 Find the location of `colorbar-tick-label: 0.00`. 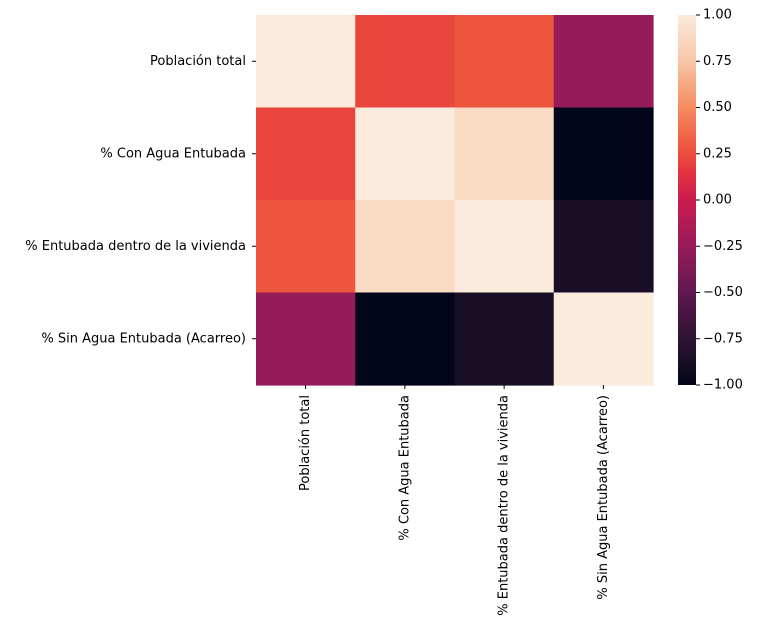

colorbar-tick-label: 0.00 is located at coordinates (717, 200).